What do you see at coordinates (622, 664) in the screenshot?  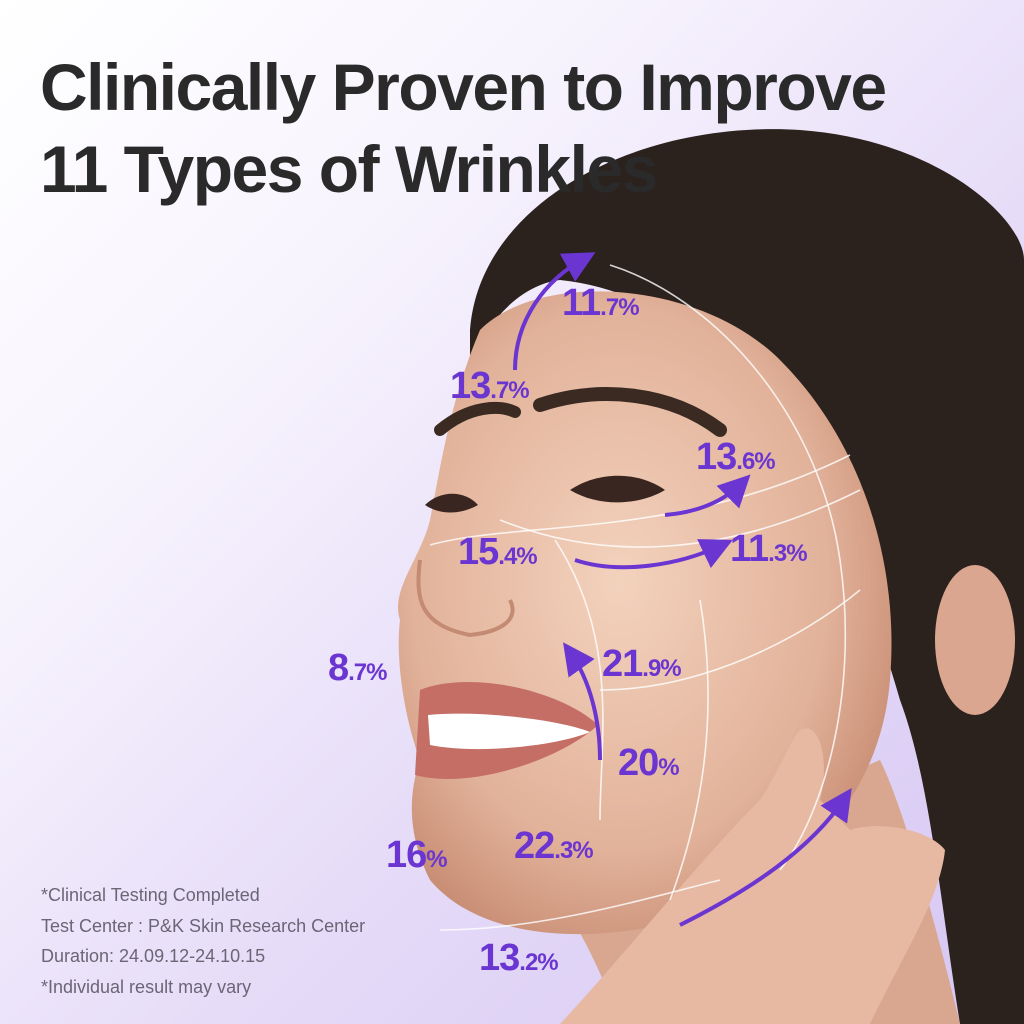 I see `stat-value: 21` at bounding box center [622, 664].